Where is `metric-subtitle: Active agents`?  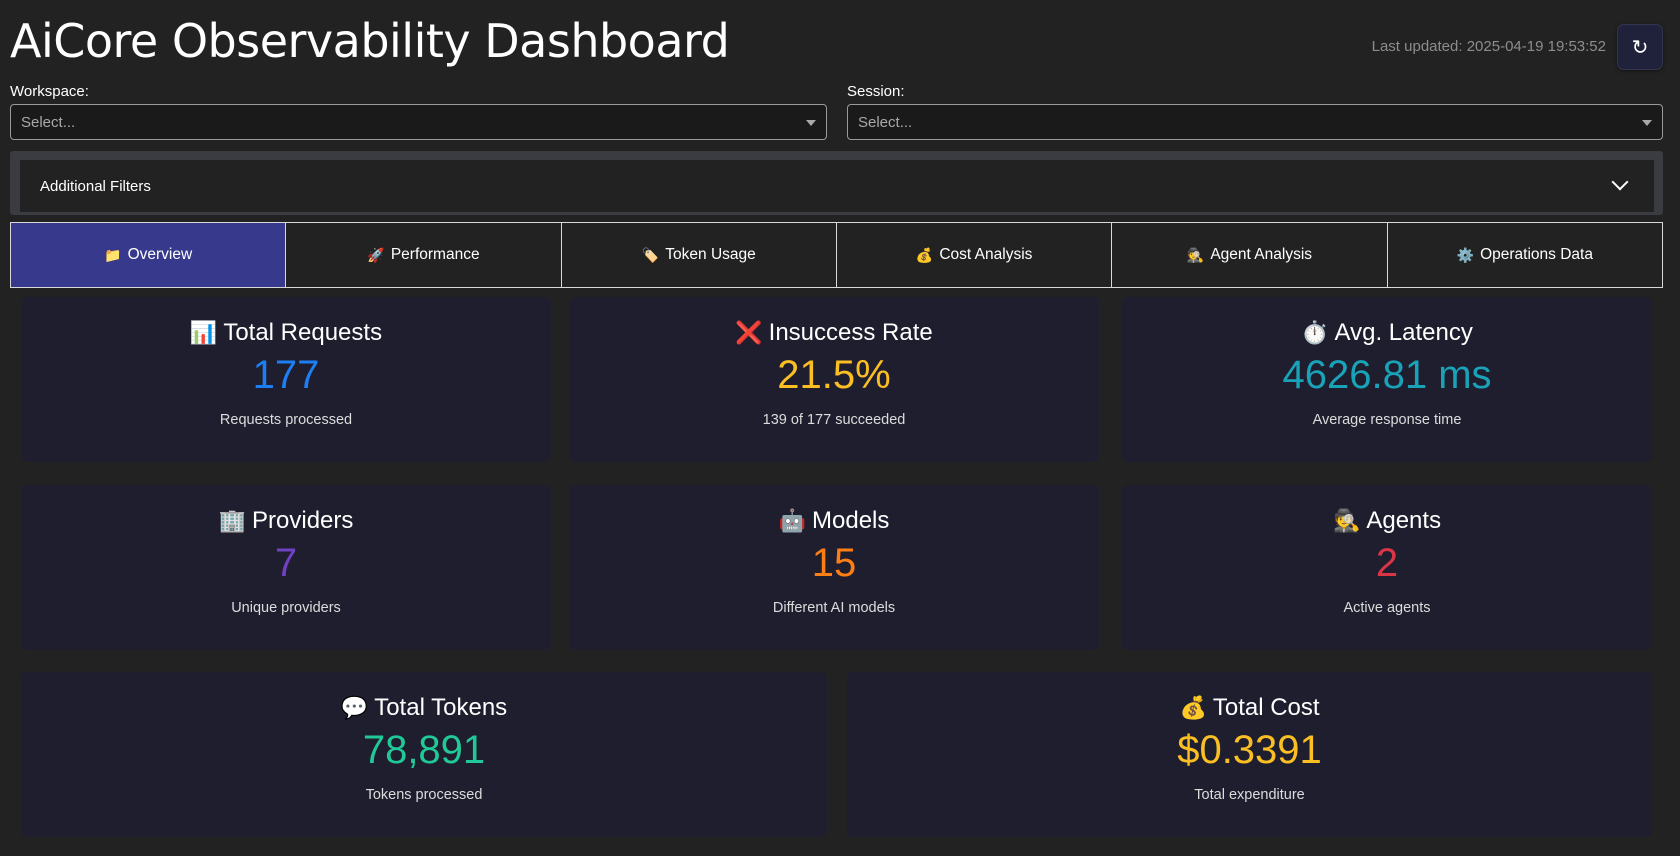 metric-subtitle: Active agents is located at coordinates (1387, 608).